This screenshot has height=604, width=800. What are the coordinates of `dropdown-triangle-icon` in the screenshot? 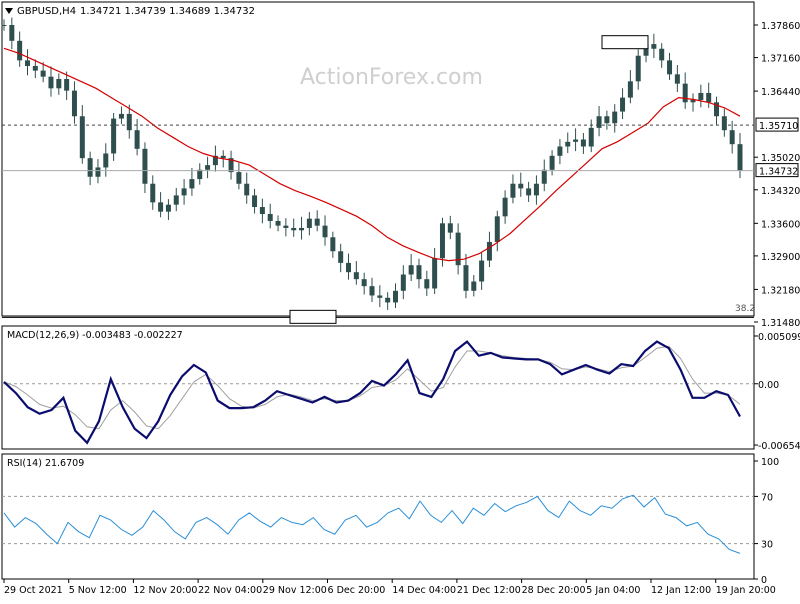 It's located at (9, 11).